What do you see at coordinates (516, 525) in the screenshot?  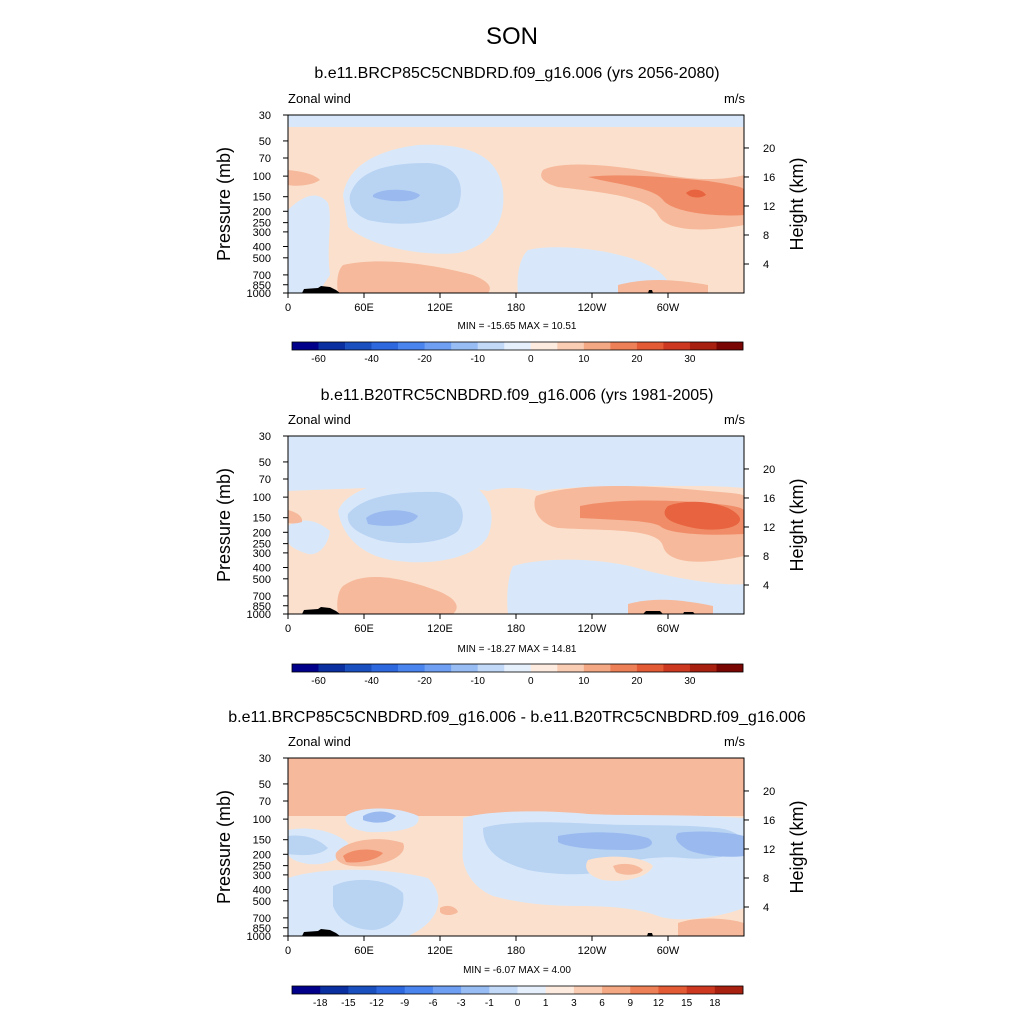 I see `panel-2-plot-area` at bounding box center [516, 525].